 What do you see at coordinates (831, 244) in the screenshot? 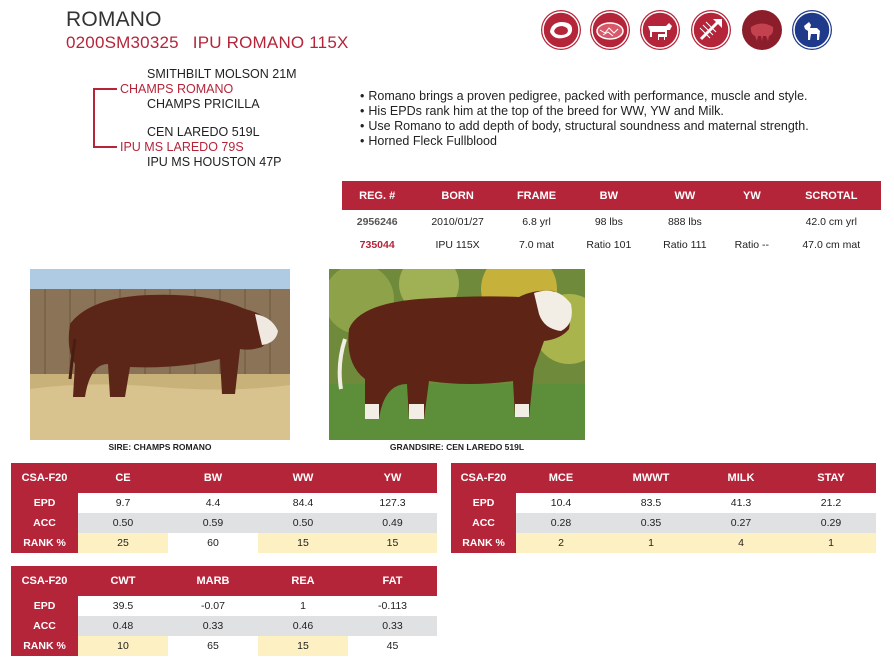
I see `table-cell: 47.0 cm mat` at bounding box center [831, 244].